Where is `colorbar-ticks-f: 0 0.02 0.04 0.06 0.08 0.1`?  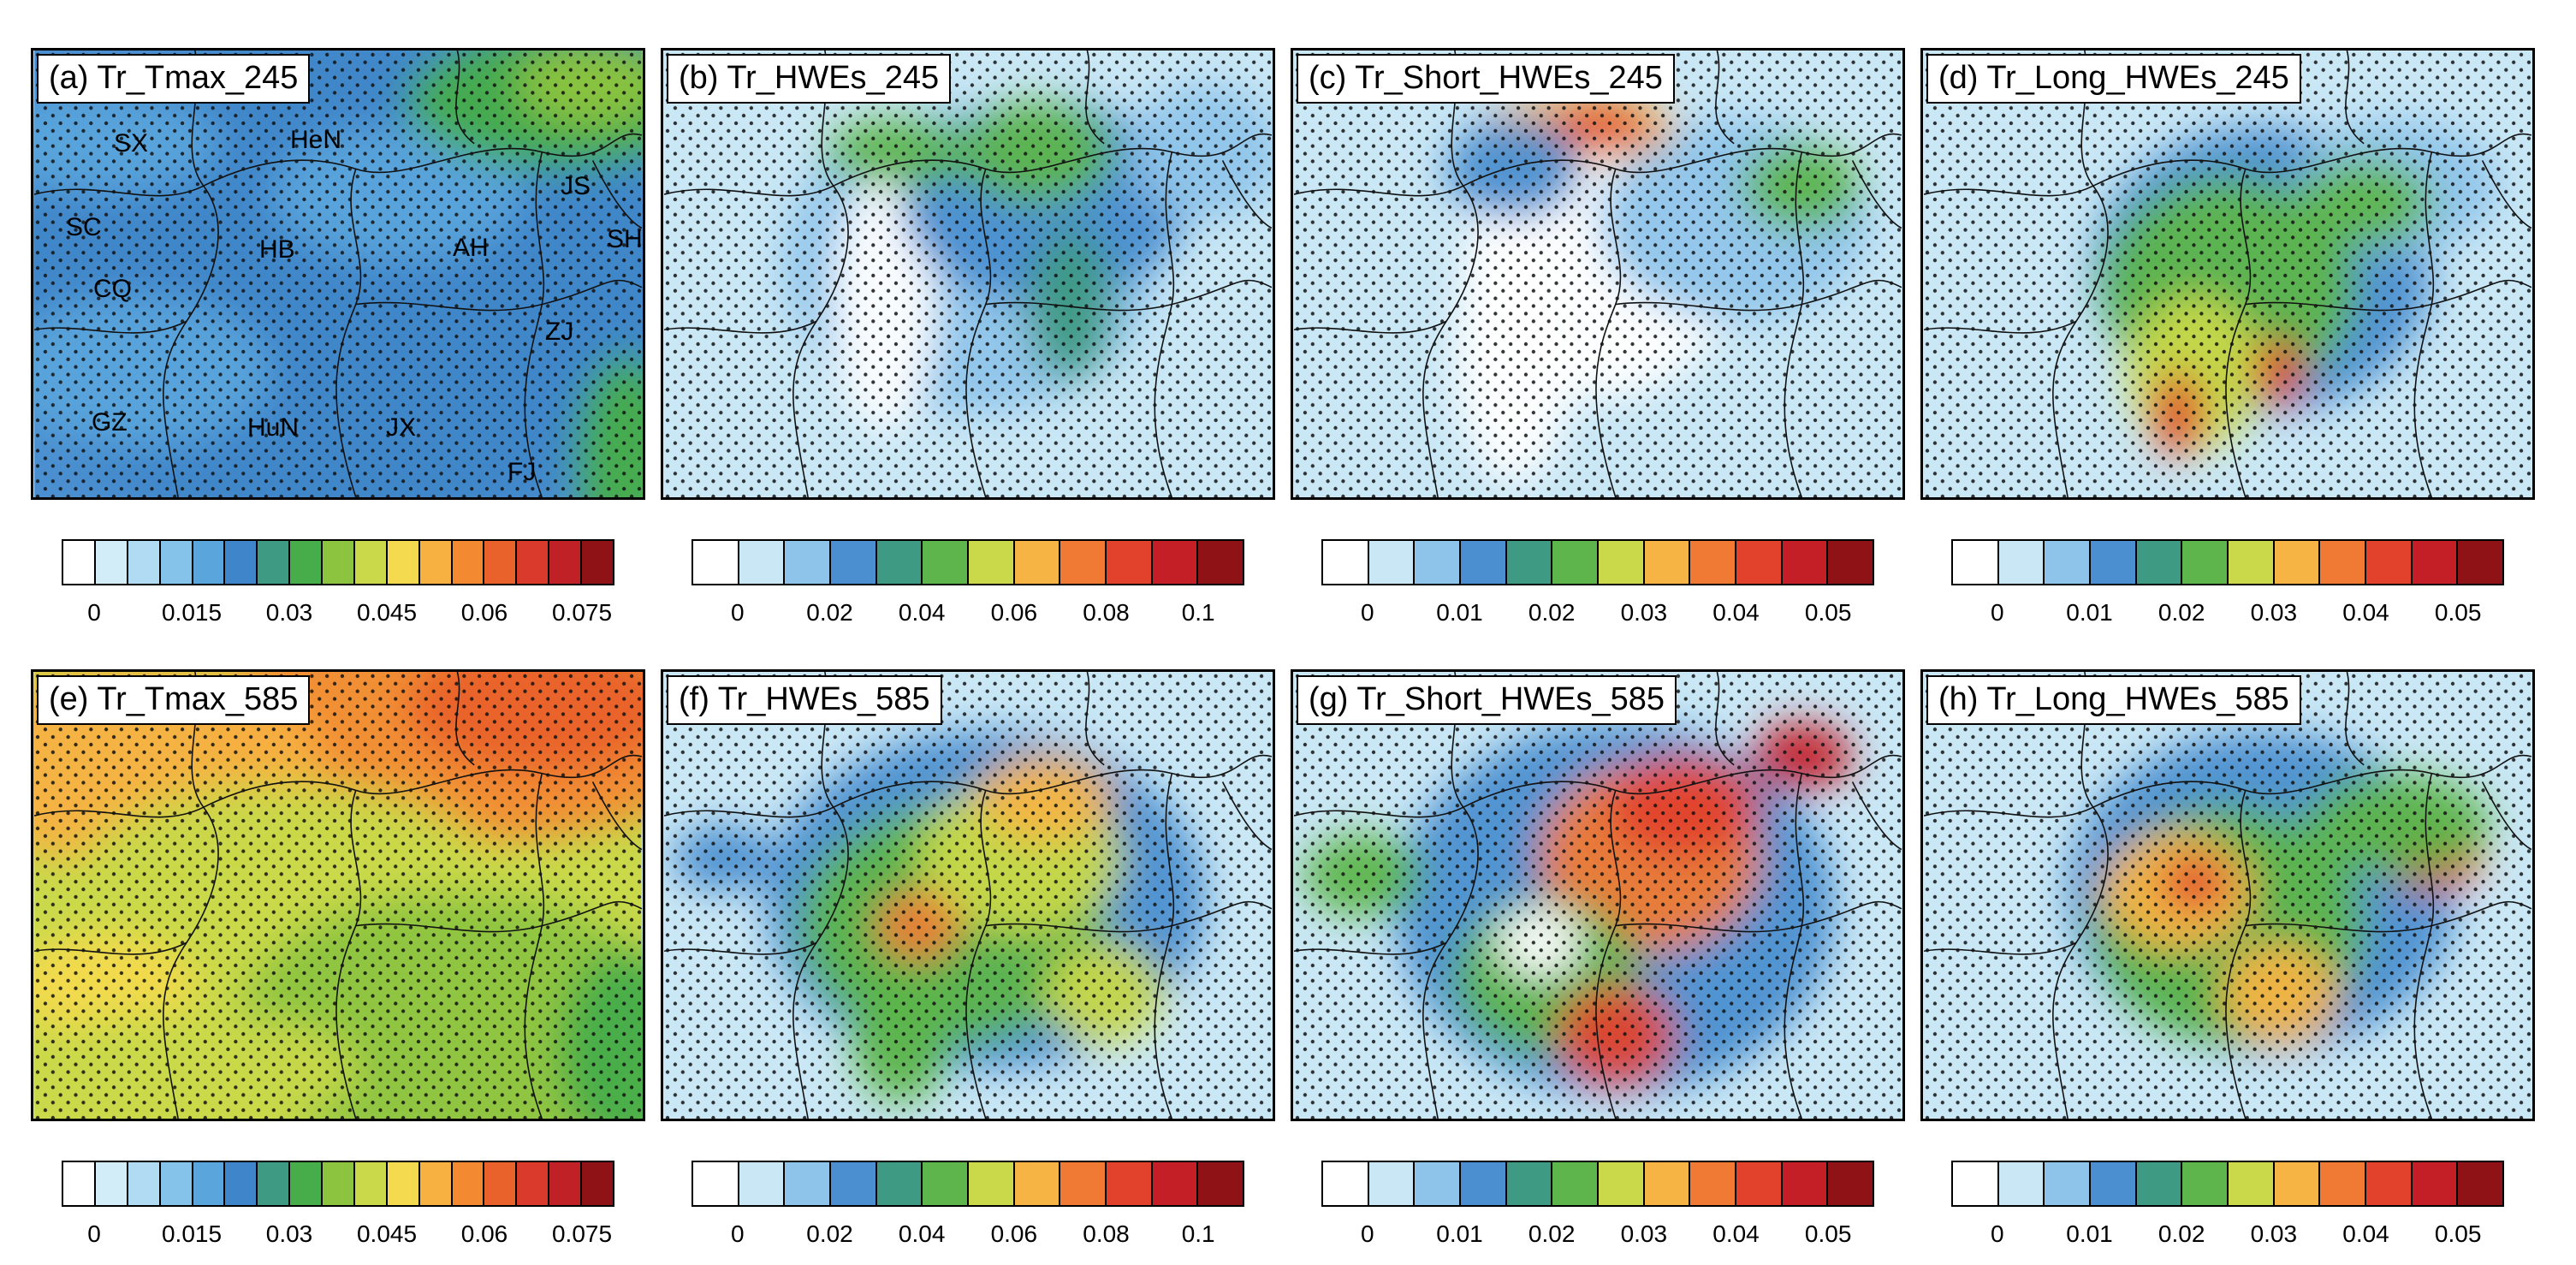 colorbar-ticks-f: 0 0.02 0.04 0.06 0.08 0.1 is located at coordinates (967, 1237).